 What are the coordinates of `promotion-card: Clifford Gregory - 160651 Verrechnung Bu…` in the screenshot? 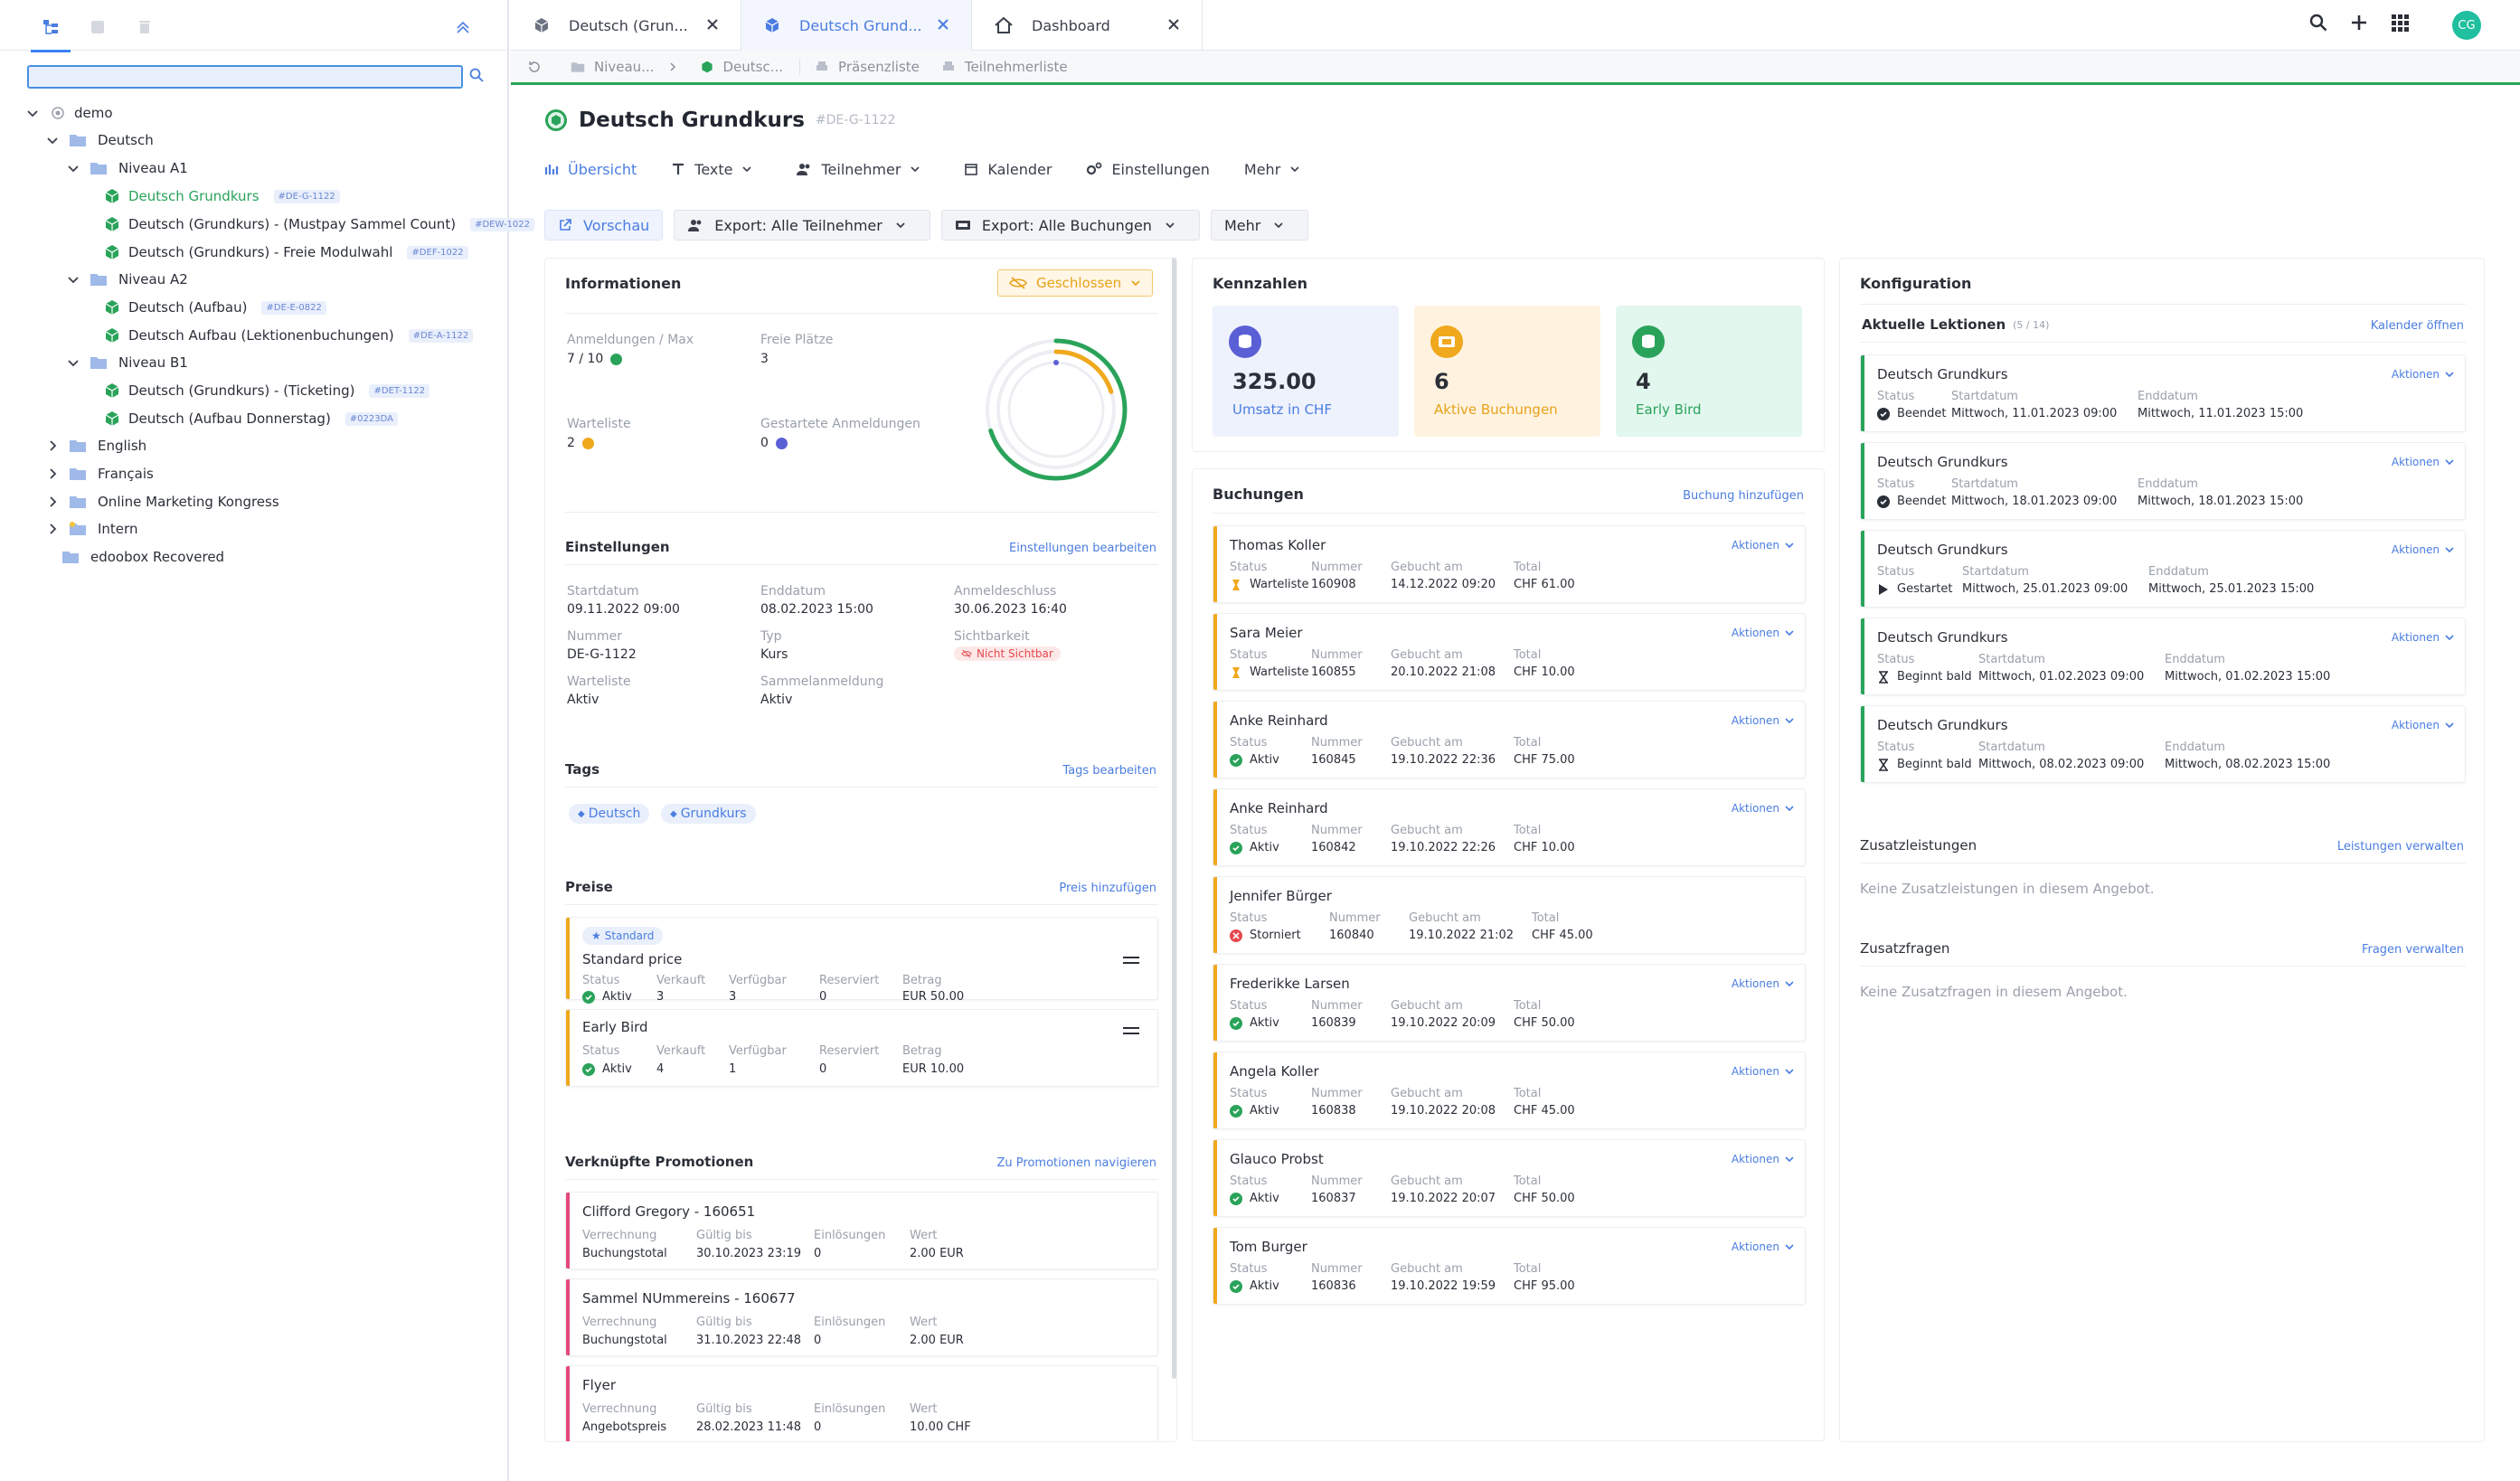 It's located at (862, 1230).